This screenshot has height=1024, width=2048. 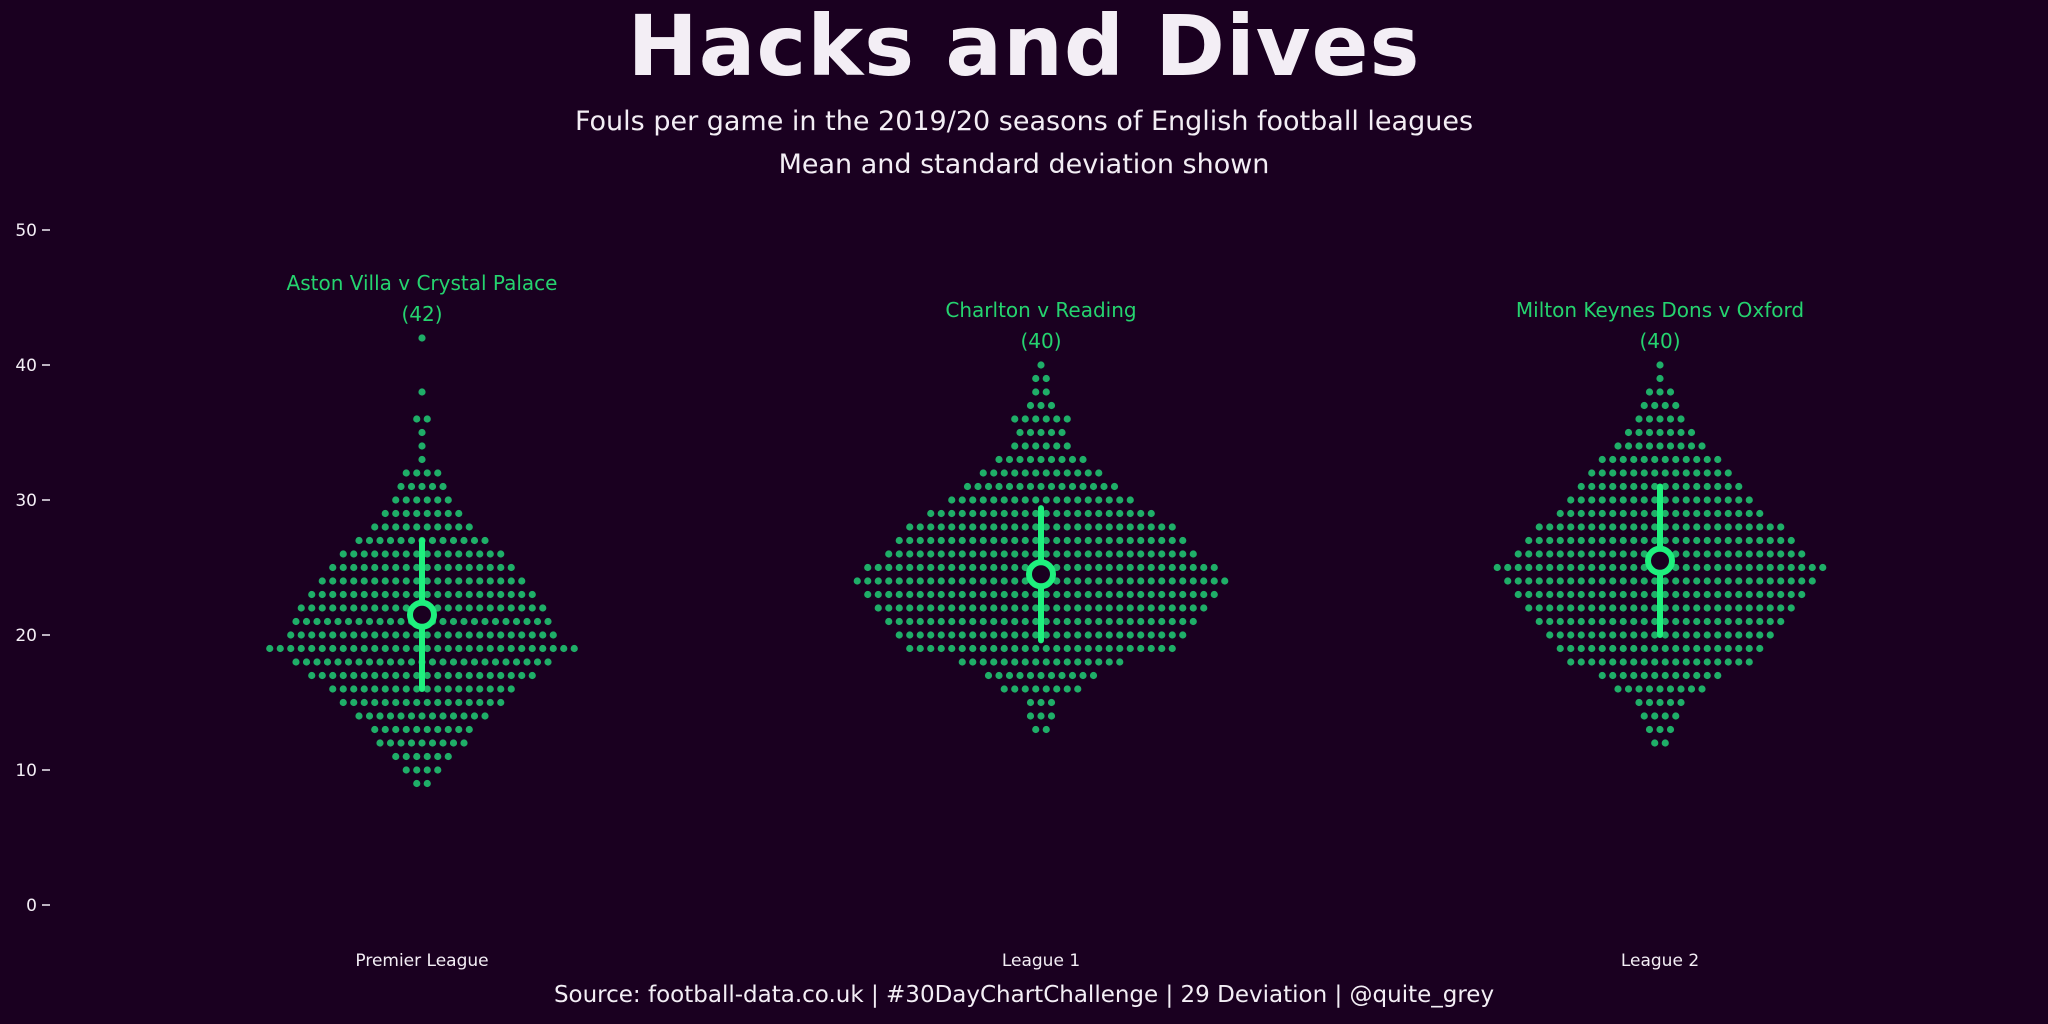 I want to click on chart-title: Hacks and Dives, so click(x=1024, y=47).